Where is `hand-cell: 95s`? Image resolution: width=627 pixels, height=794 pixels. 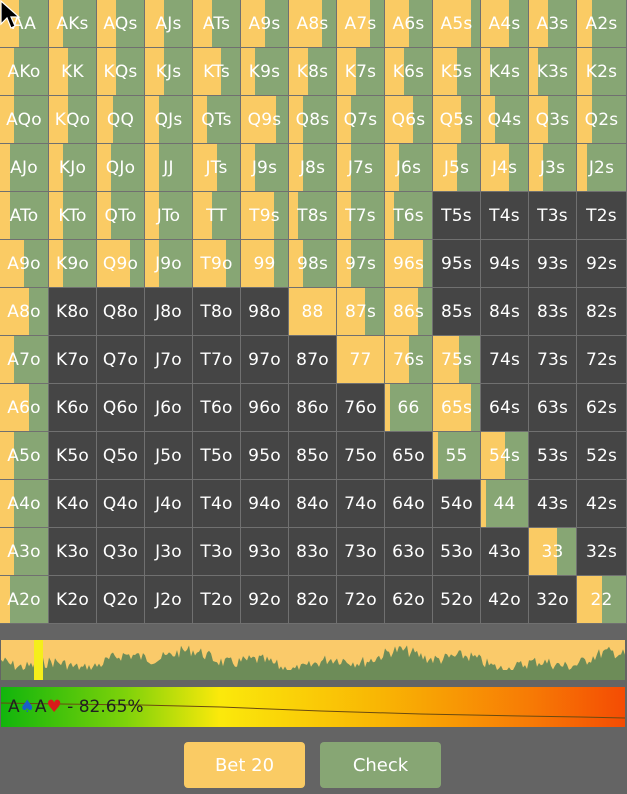
hand-cell: 95s is located at coordinates (457, 264).